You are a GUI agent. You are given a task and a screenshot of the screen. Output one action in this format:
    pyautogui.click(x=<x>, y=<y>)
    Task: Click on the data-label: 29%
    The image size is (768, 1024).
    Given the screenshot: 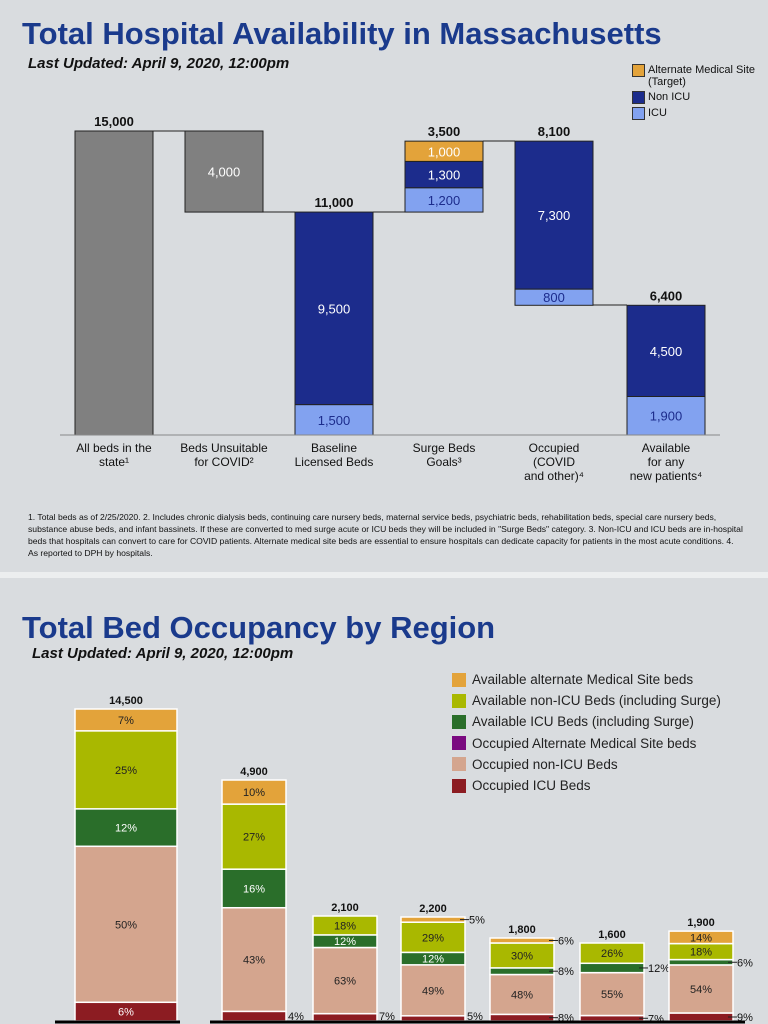 What is the action you would take?
    pyautogui.click(x=433, y=938)
    